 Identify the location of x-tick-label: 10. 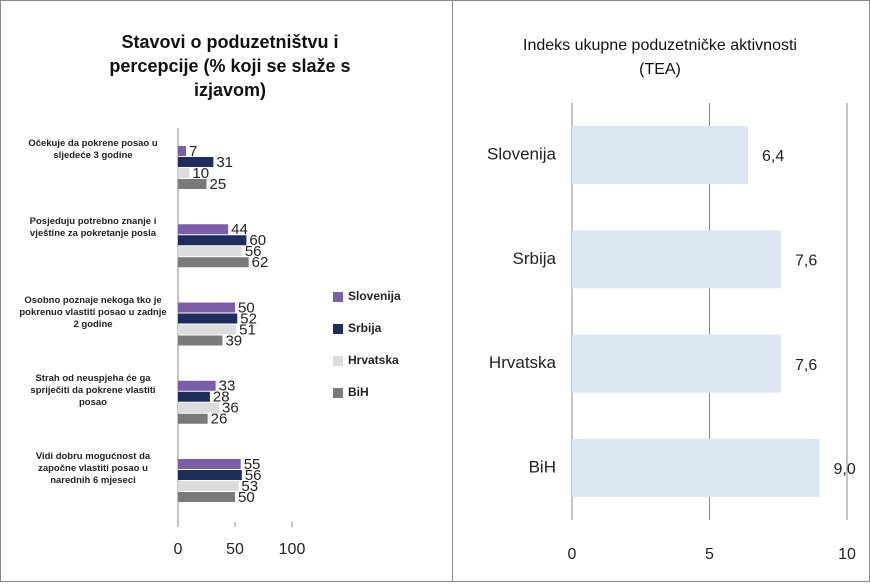
(847, 554).